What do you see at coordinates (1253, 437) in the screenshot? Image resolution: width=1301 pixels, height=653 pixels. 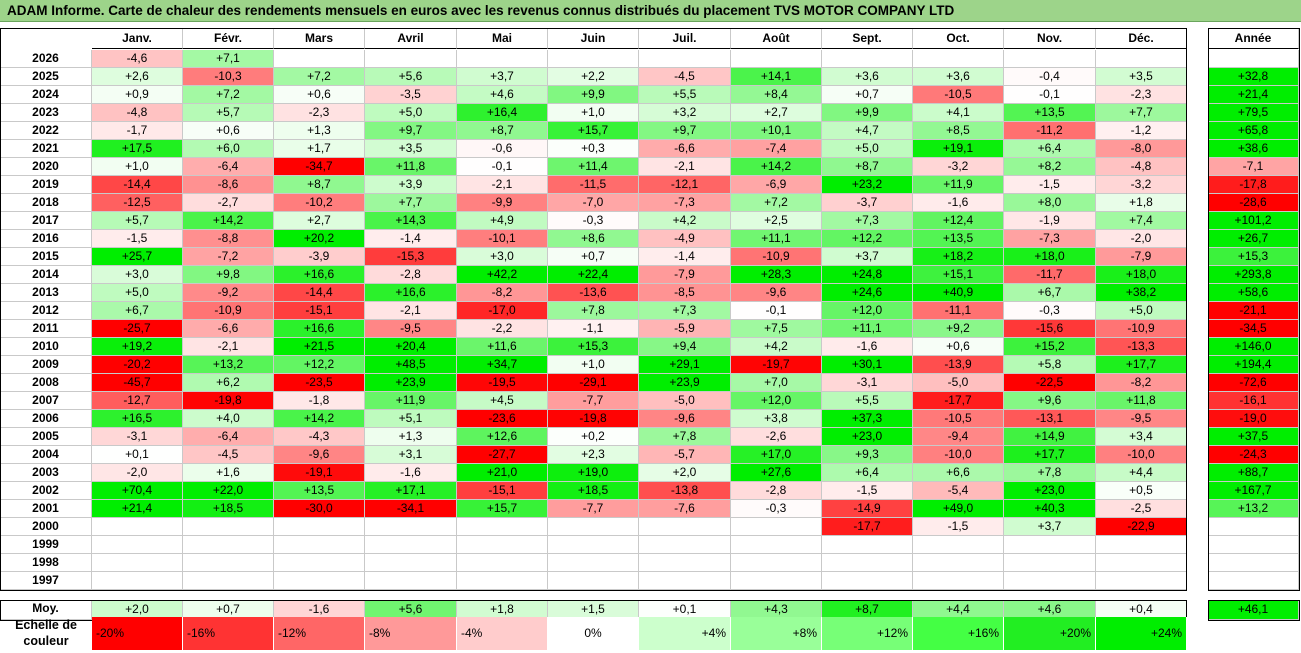 I see `annual-cell: +37,5` at bounding box center [1253, 437].